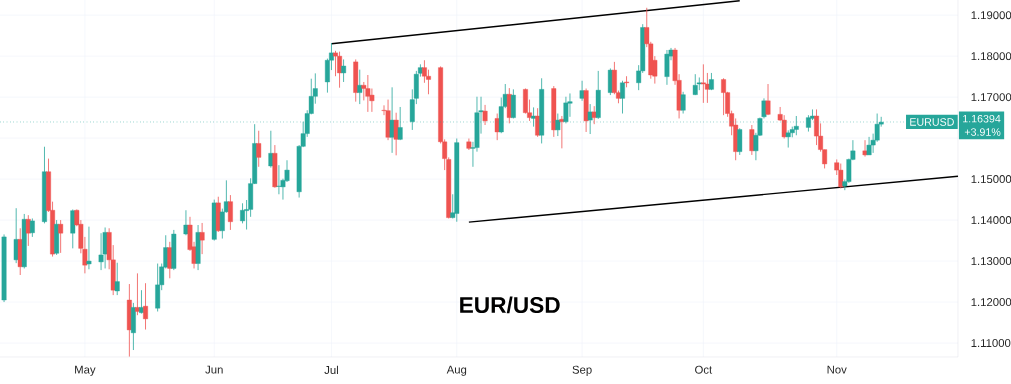 This screenshot has height=384, width=1011. Describe the element at coordinates (331, 370) in the screenshot. I see `x-tick-label: Jul` at that location.